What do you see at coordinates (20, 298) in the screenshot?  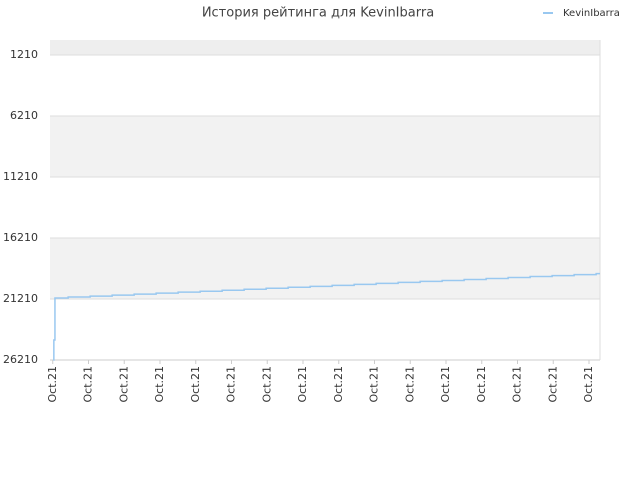 I see `y-tick-label: 21210` at bounding box center [20, 298].